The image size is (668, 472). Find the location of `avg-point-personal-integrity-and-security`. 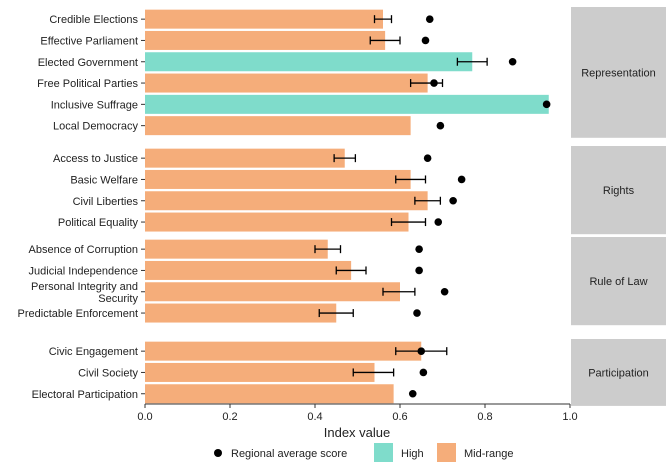

avg-point-personal-integrity-and-security is located at coordinates (444, 291).